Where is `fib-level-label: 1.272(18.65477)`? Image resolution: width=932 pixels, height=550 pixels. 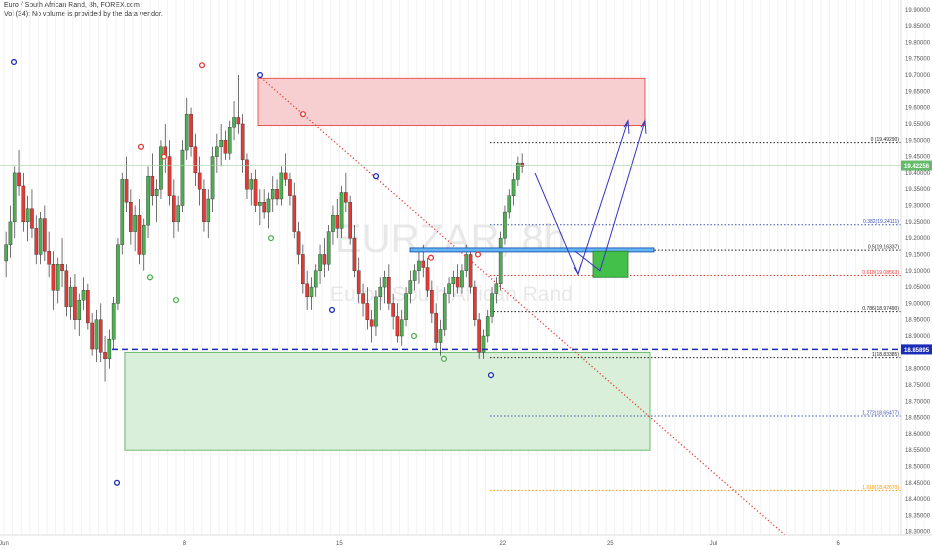 fib-level-label: 1.272(18.65477) is located at coordinates (880, 414).